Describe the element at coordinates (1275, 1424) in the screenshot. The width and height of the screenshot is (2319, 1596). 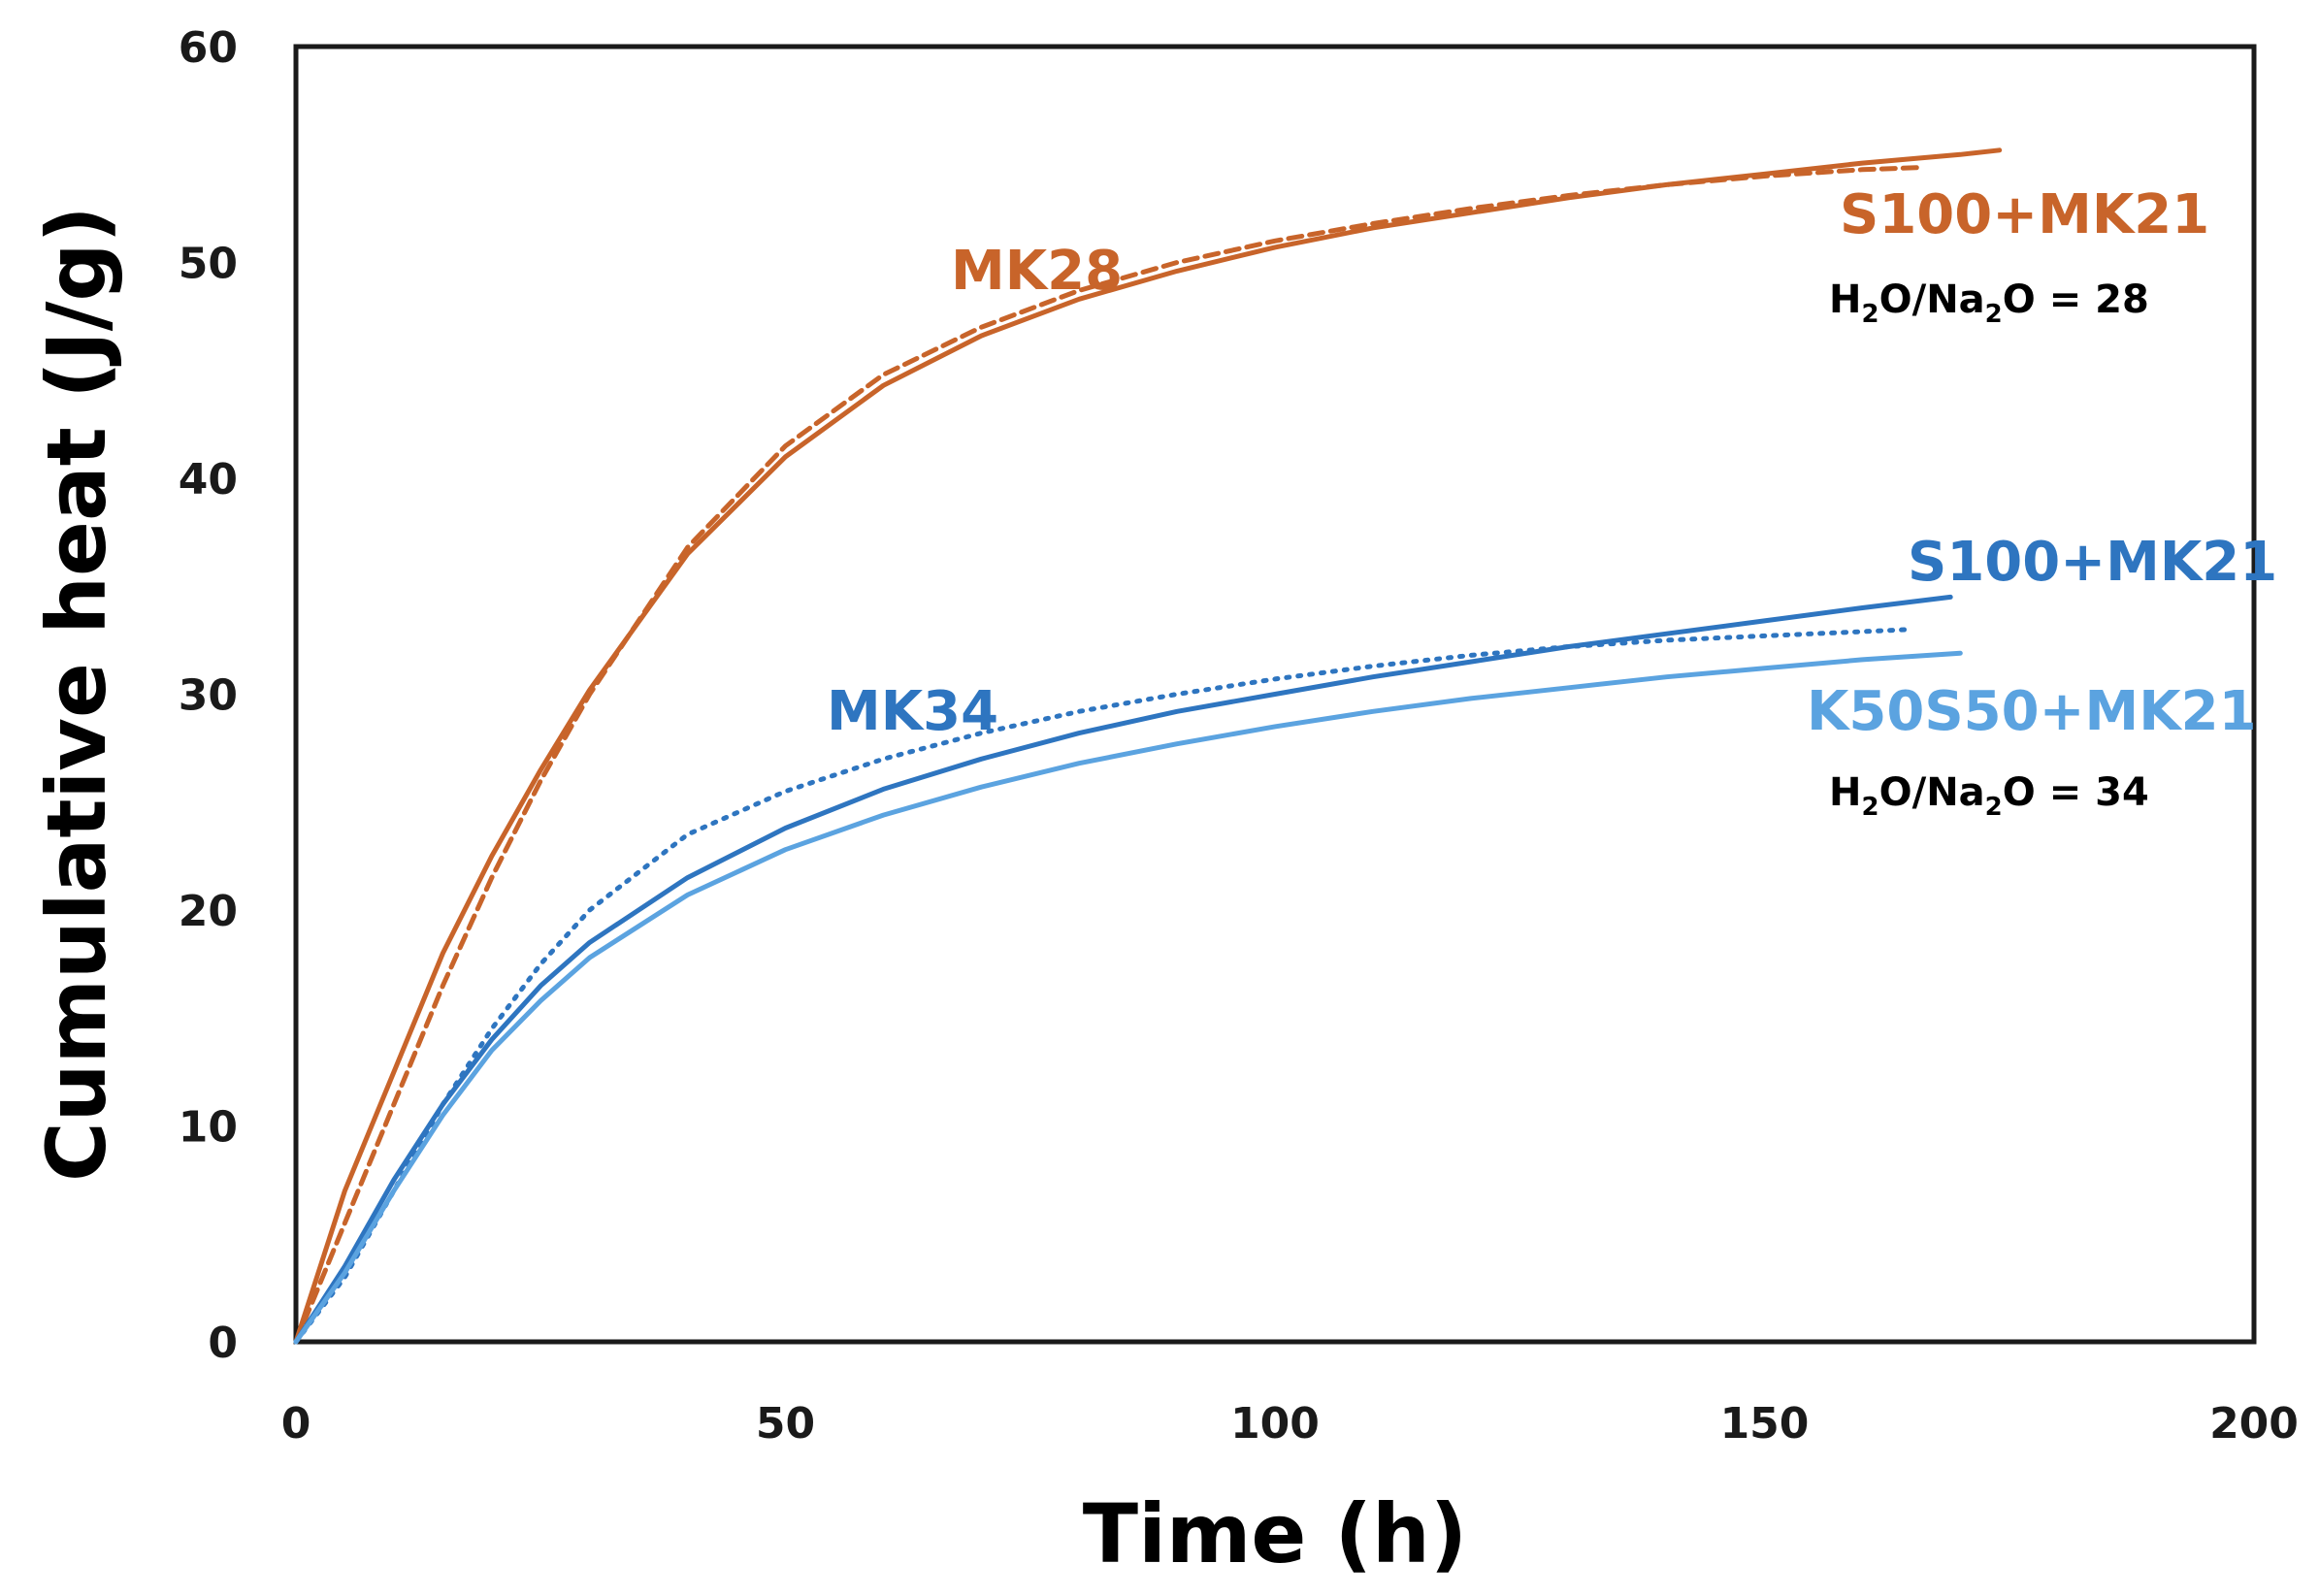
I see `x-tick-label: 100` at that location.